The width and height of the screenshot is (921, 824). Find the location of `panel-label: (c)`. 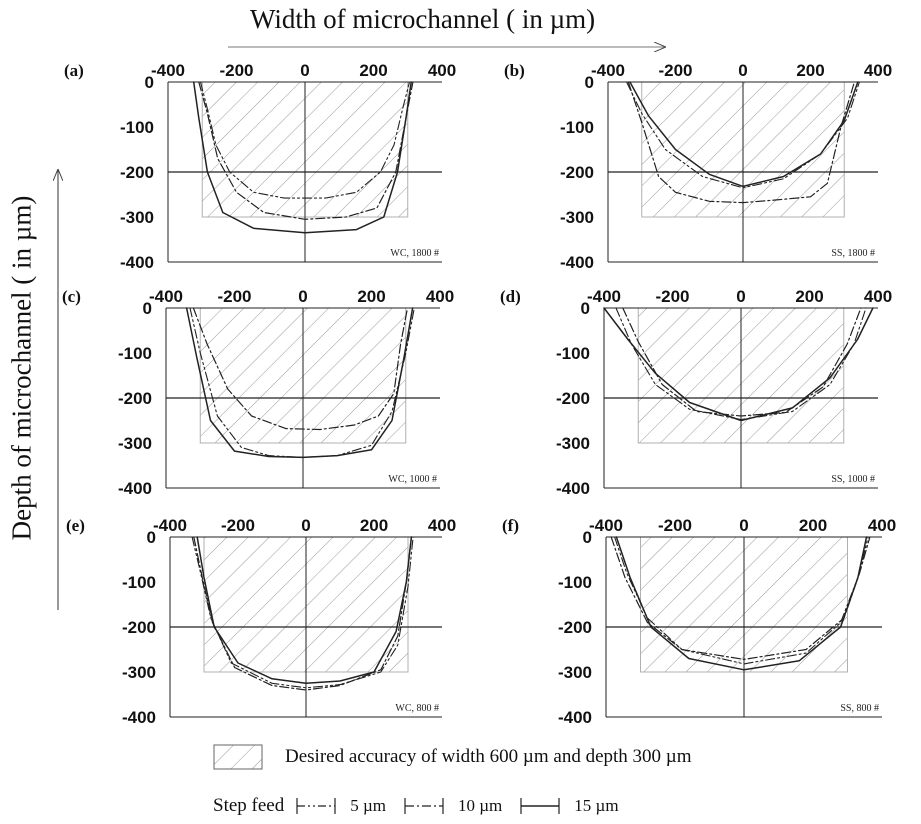

panel-label: (c) is located at coordinates (71, 296).